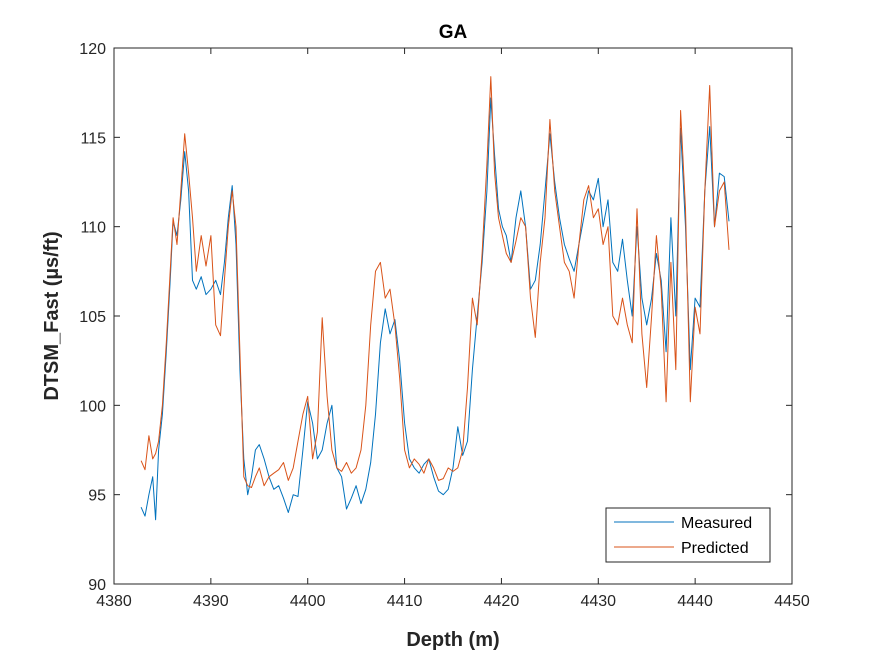  I want to click on legend-box, so click(688, 535).